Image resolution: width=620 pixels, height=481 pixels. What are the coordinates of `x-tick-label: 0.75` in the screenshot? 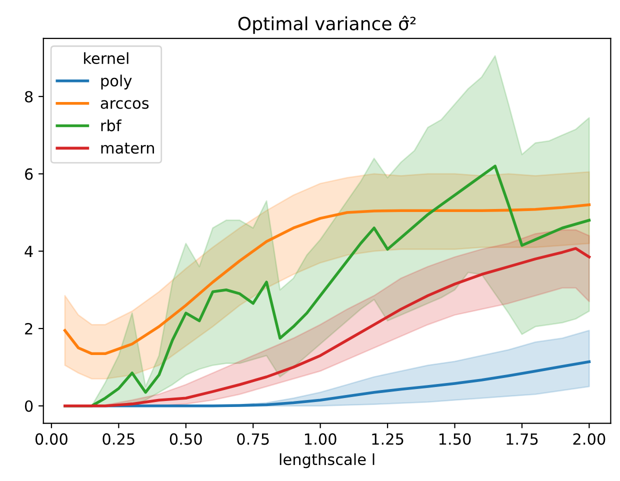 It's located at (253, 439).